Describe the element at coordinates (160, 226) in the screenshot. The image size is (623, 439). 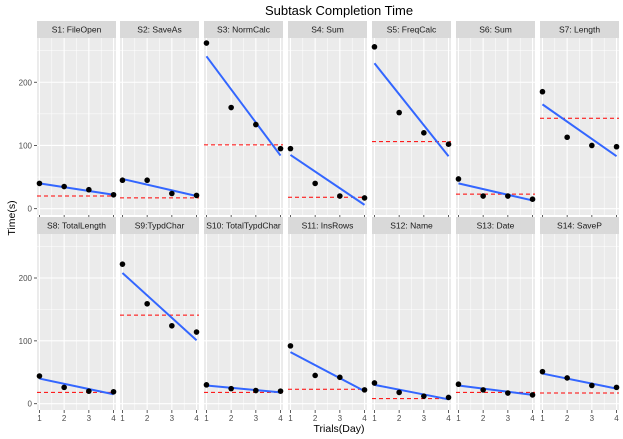
I see `facet-label: S9:TypdChar` at that location.